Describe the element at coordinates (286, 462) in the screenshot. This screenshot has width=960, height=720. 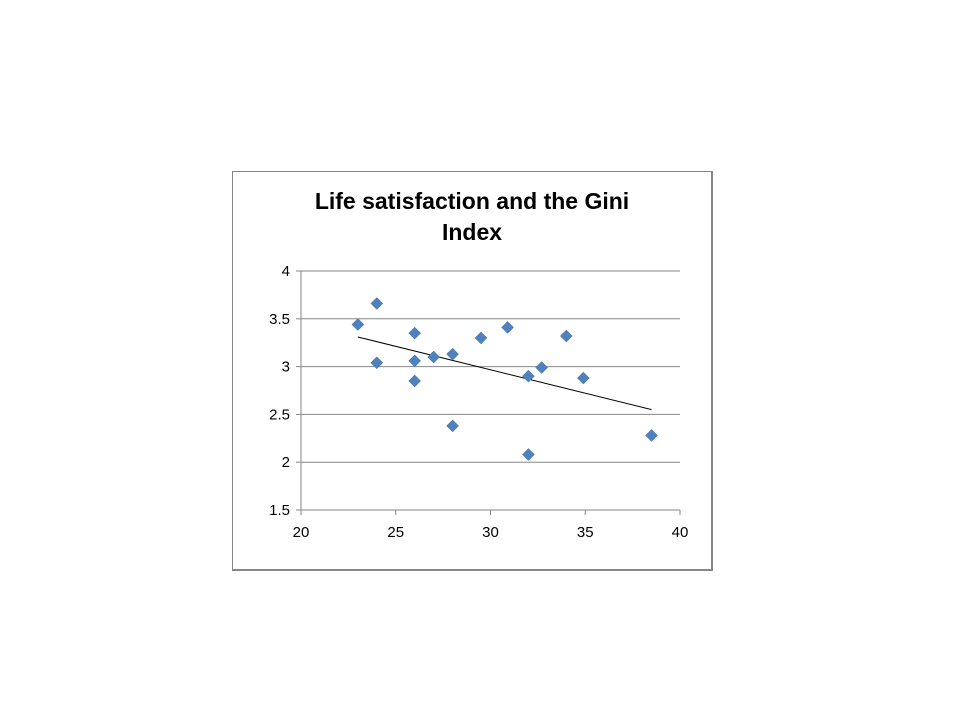
I see `y-tick-label: 2` at that location.